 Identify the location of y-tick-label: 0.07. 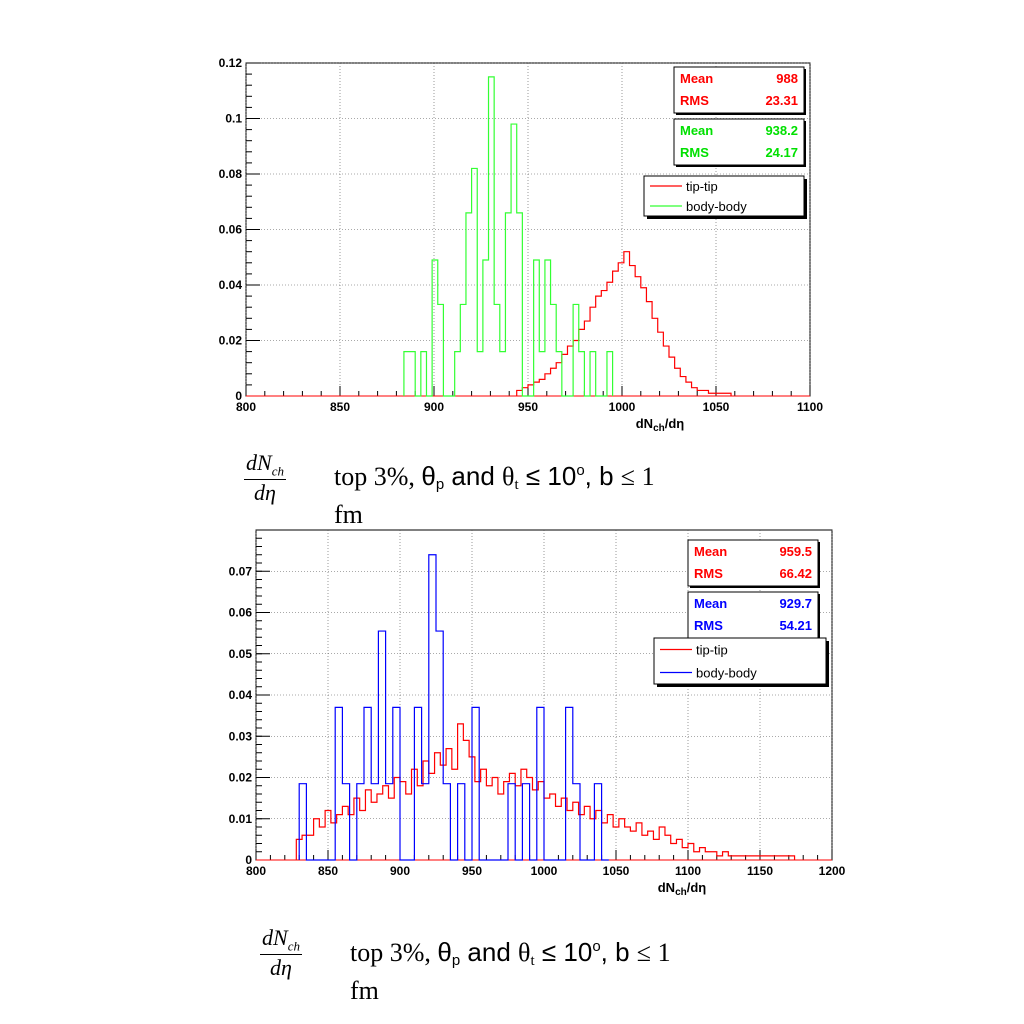
(241, 571).